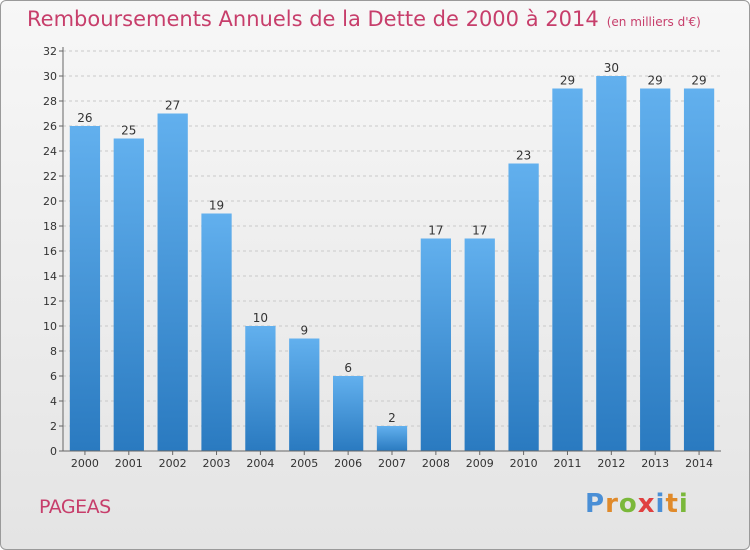  I want to click on bar-value-label: 27, so click(172, 106).